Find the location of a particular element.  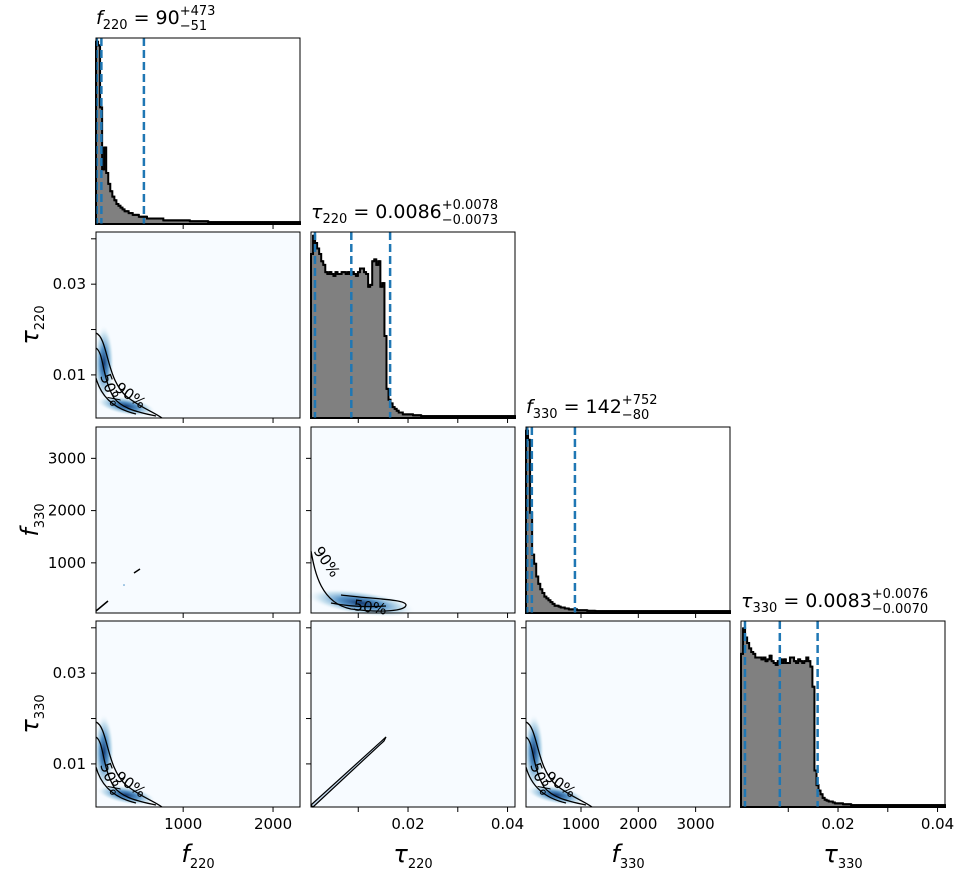

density-panel-f220-tau220: 50%90% is located at coordinates (197, 325).